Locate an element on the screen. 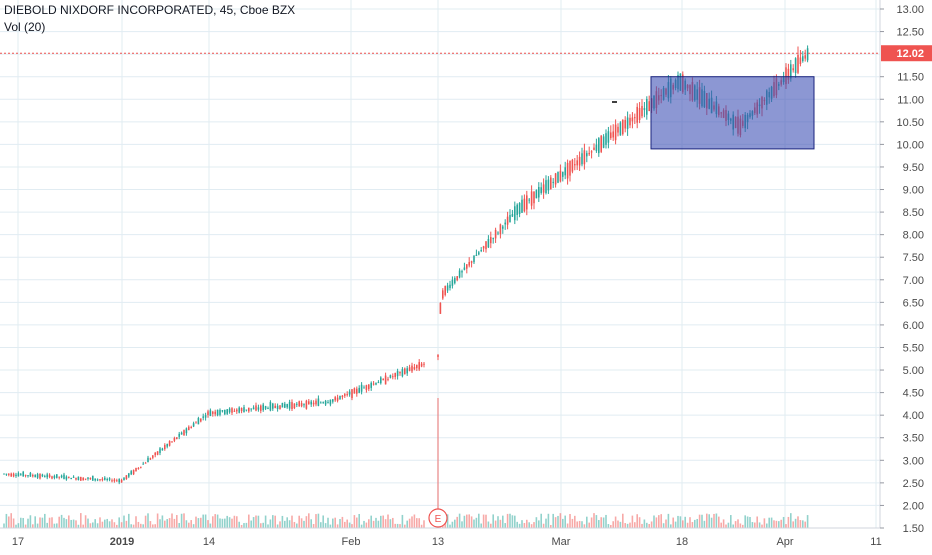 The height and width of the screenshot is (555, 932). y-tick-label: 1.50 is located at coordinates (913, 529).